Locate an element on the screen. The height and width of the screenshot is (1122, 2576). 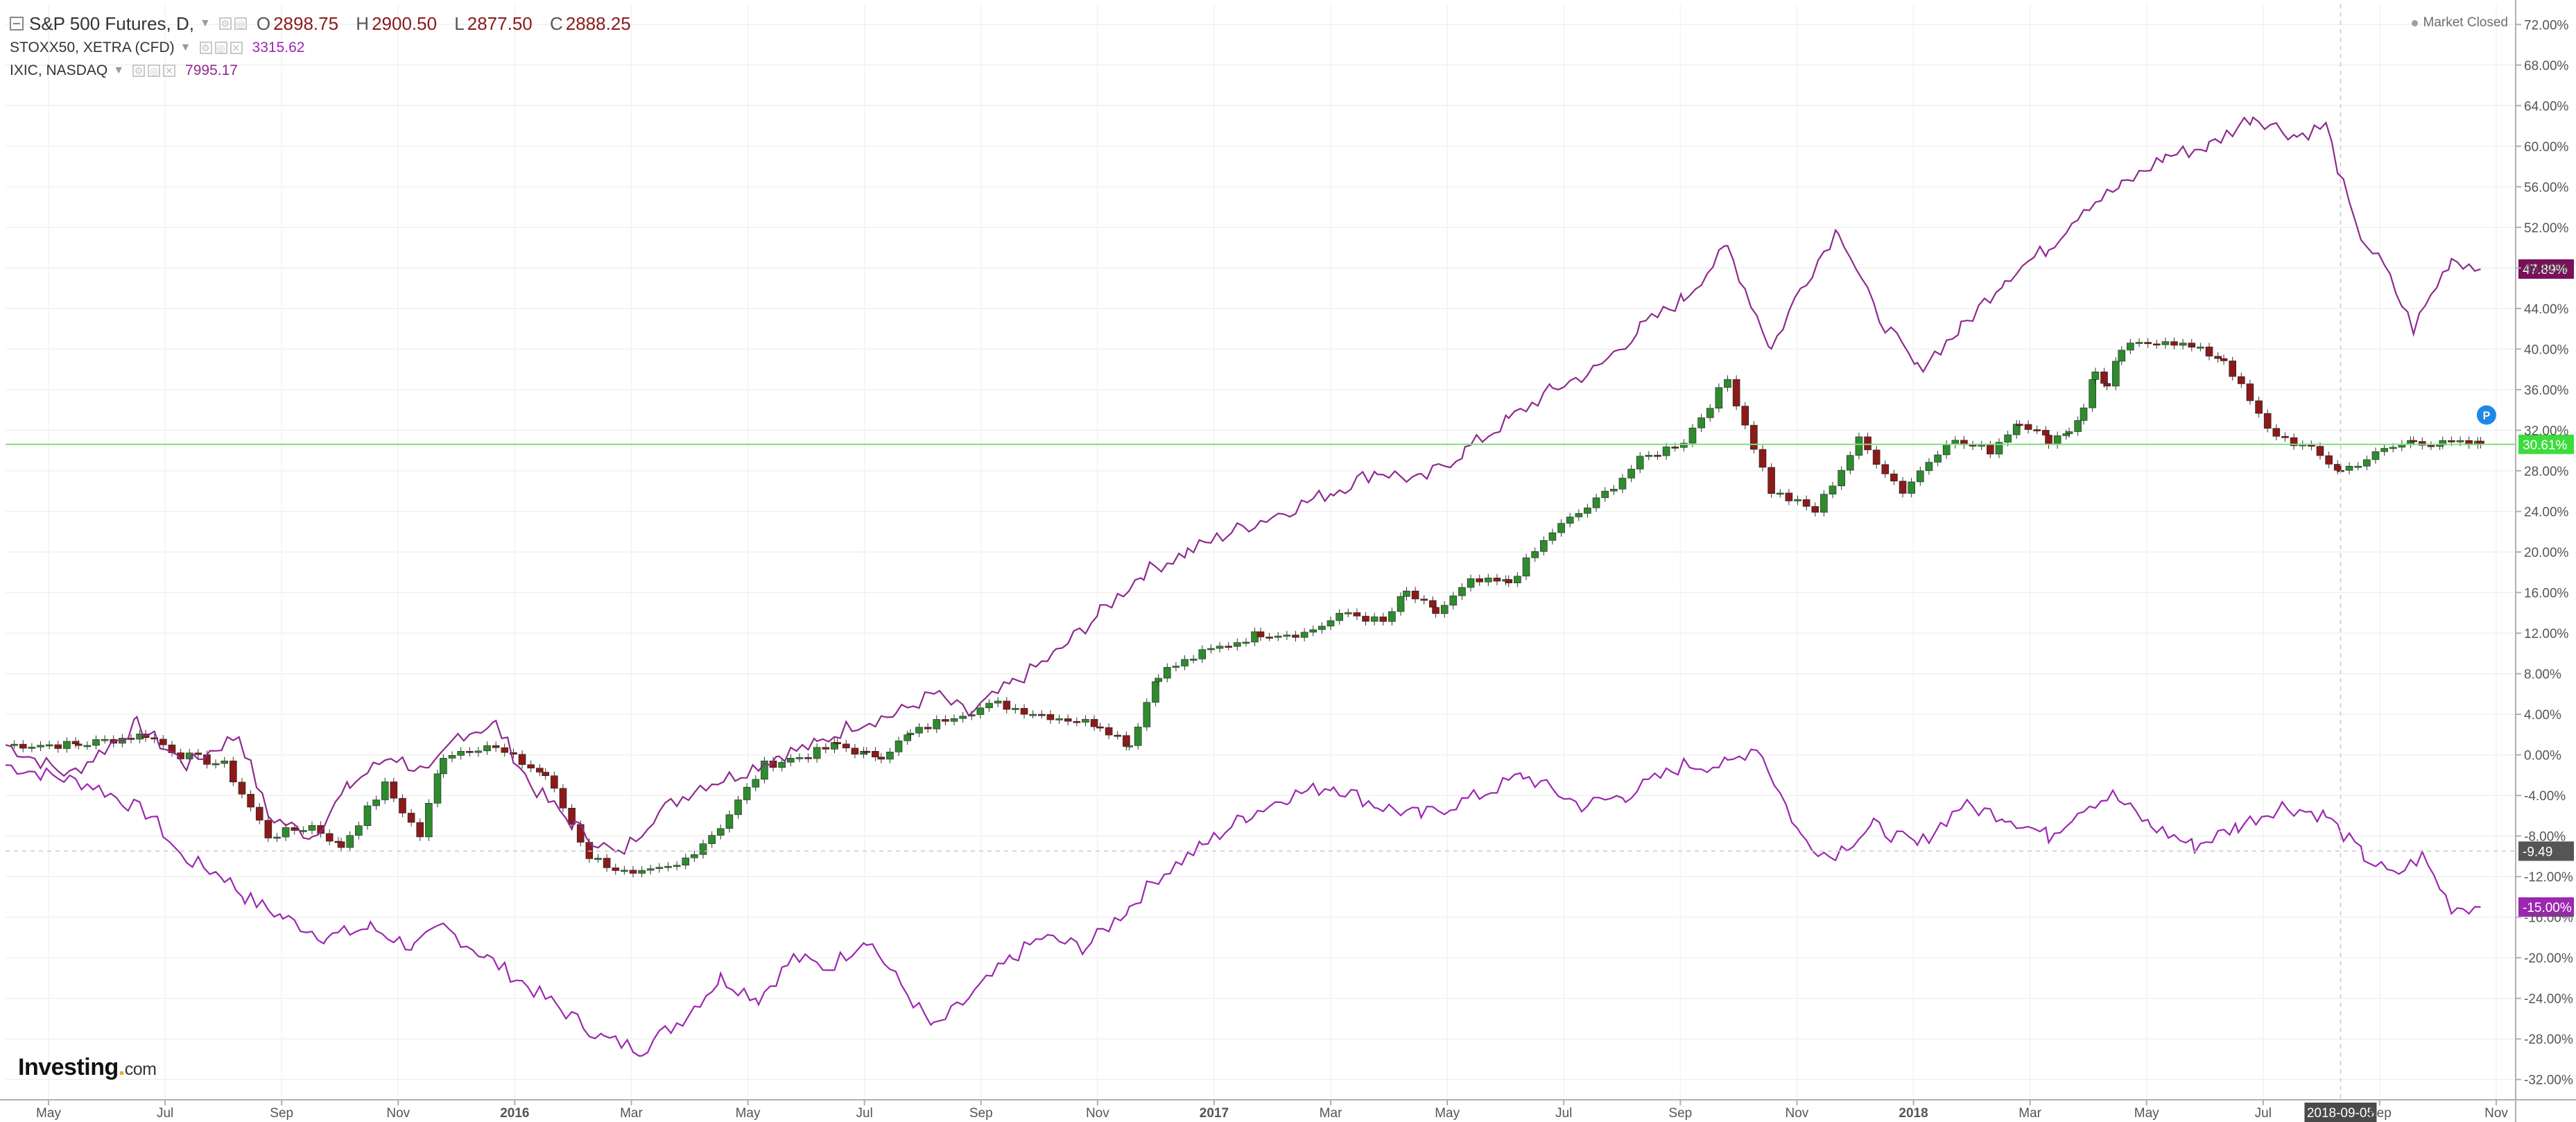
y-tick-label: -24.00% is located at coordinates (2548, 999).